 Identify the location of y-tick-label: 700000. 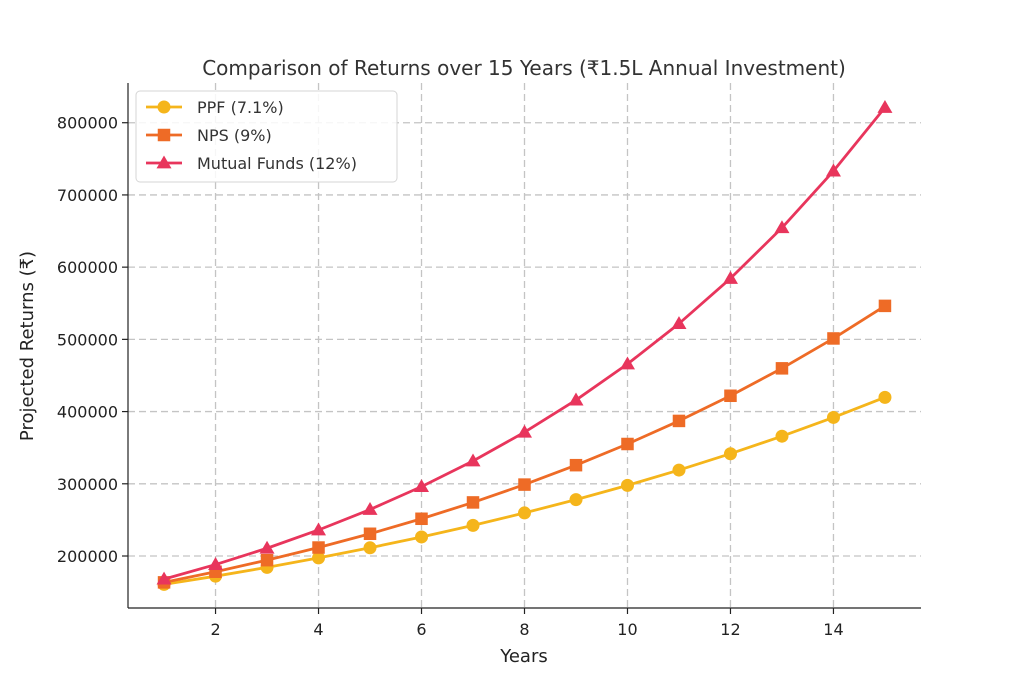
(87, 195).